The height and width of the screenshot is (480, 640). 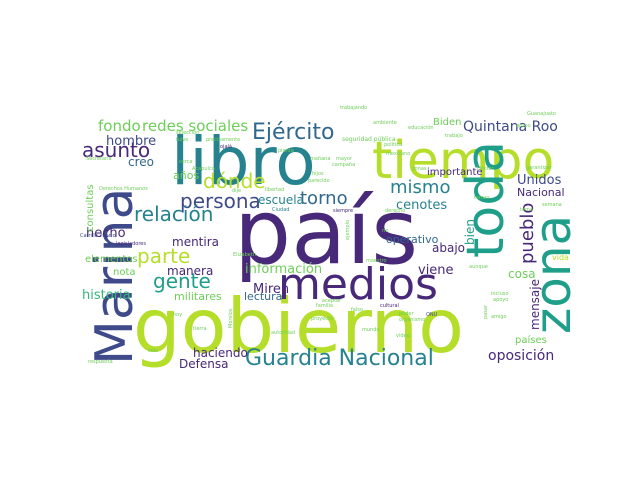 I want to click on word-bien: bien, so click(x=470, y=232).